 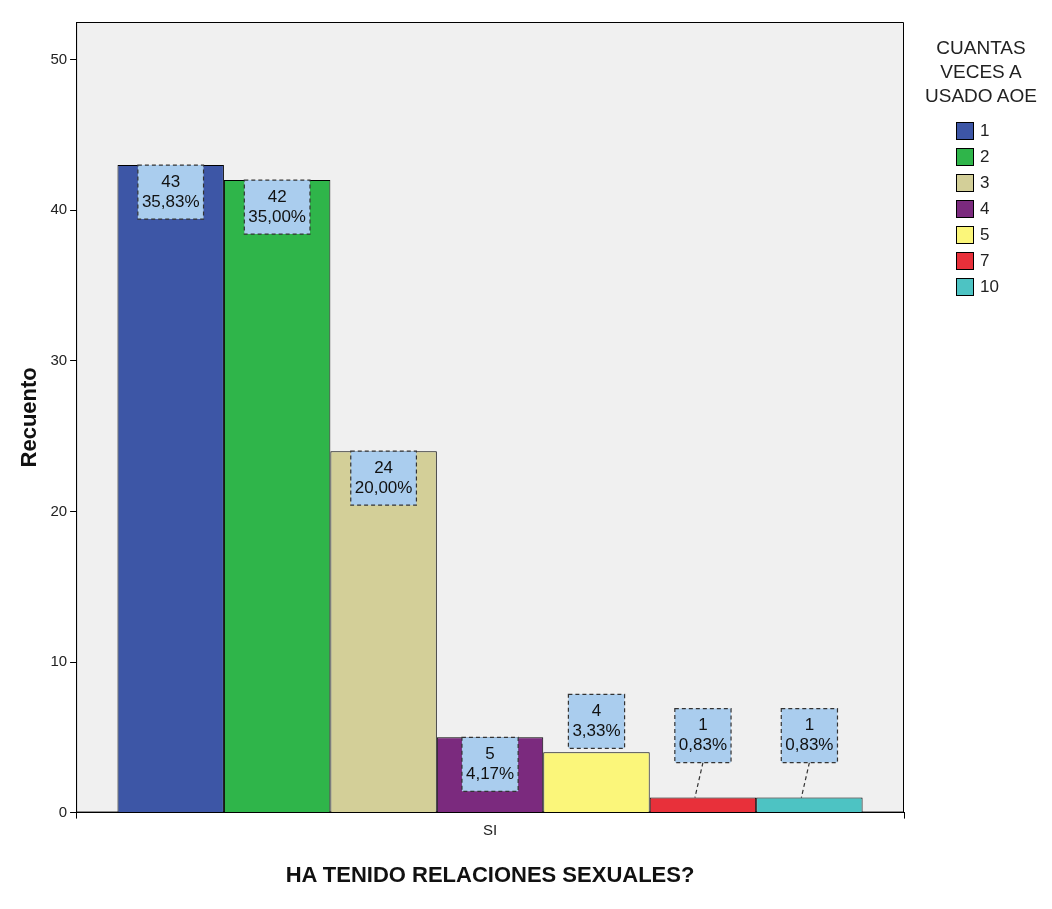 I want to click on legend-label: 1, so click(x=985, y=131).